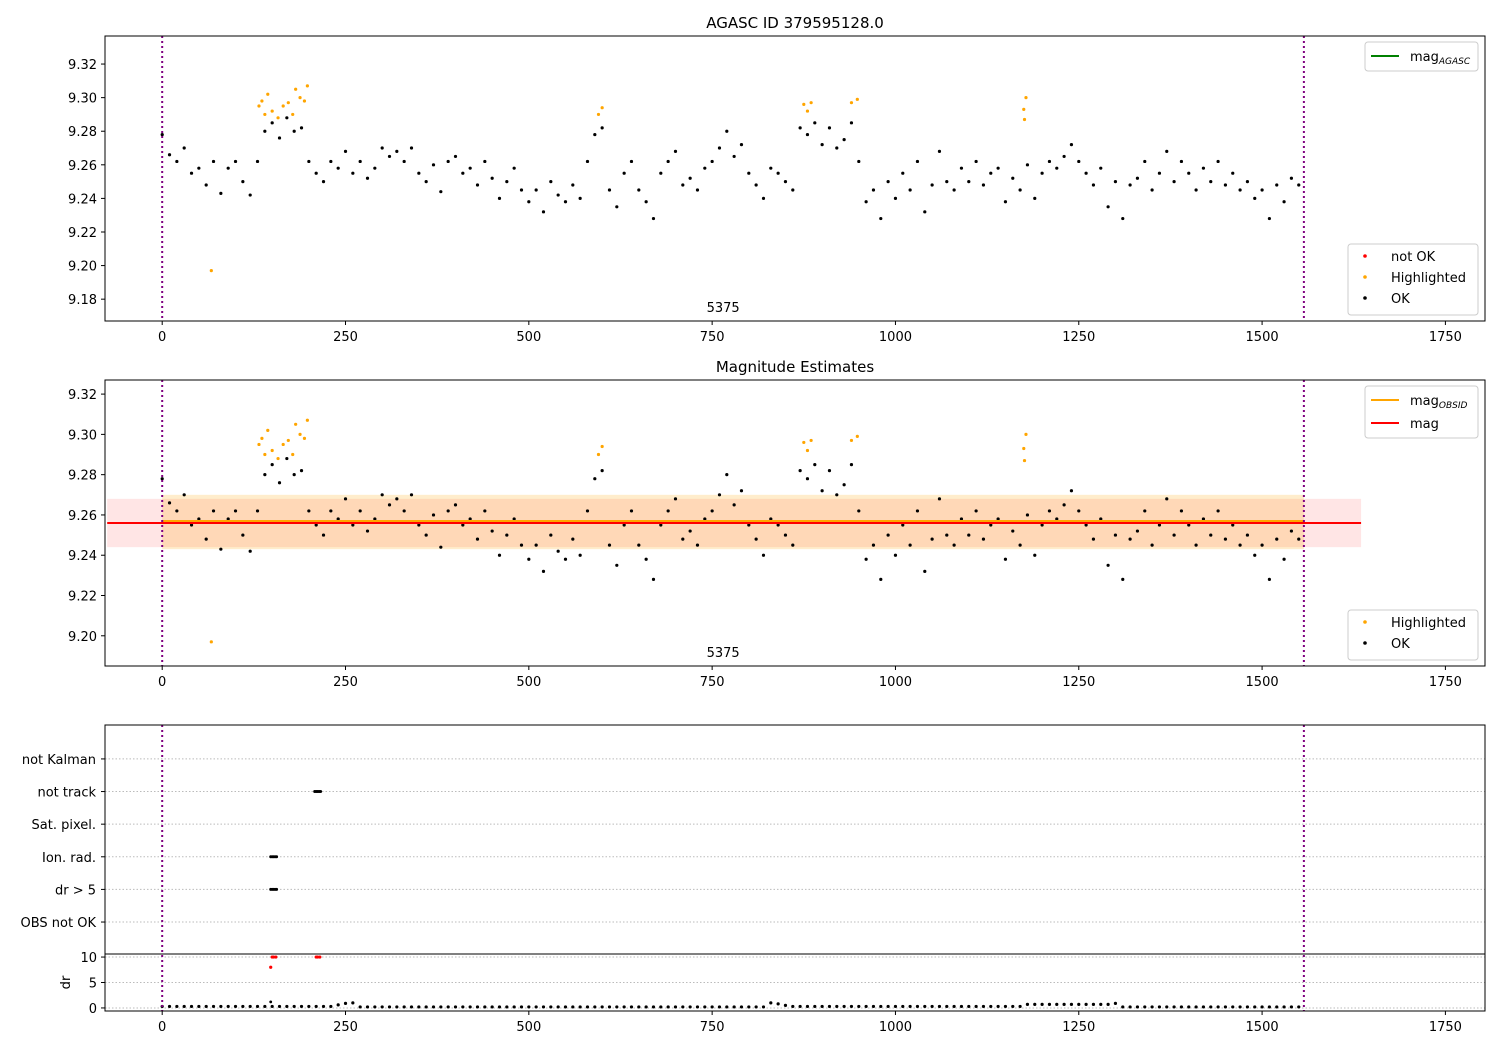 The height and width of the screenshot is (1050, 1500). What do you see at coordinates (277, 889) in the screenshot?
I see `flag-point` at bounding box center [277, 889].